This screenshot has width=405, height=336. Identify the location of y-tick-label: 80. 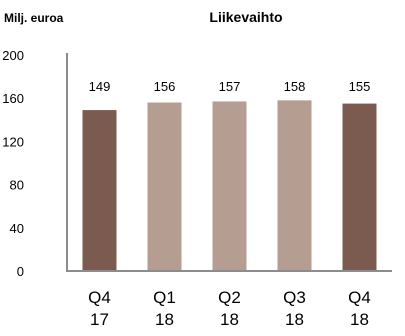
(17, 185).